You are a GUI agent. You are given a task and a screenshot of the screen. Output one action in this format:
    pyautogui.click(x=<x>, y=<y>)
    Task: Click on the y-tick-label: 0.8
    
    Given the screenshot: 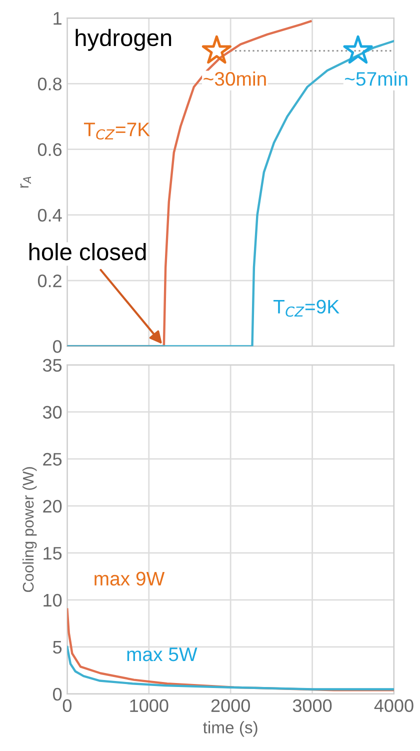 What is the action you would take?
    pyautogui.click(x=50, y=84)
    